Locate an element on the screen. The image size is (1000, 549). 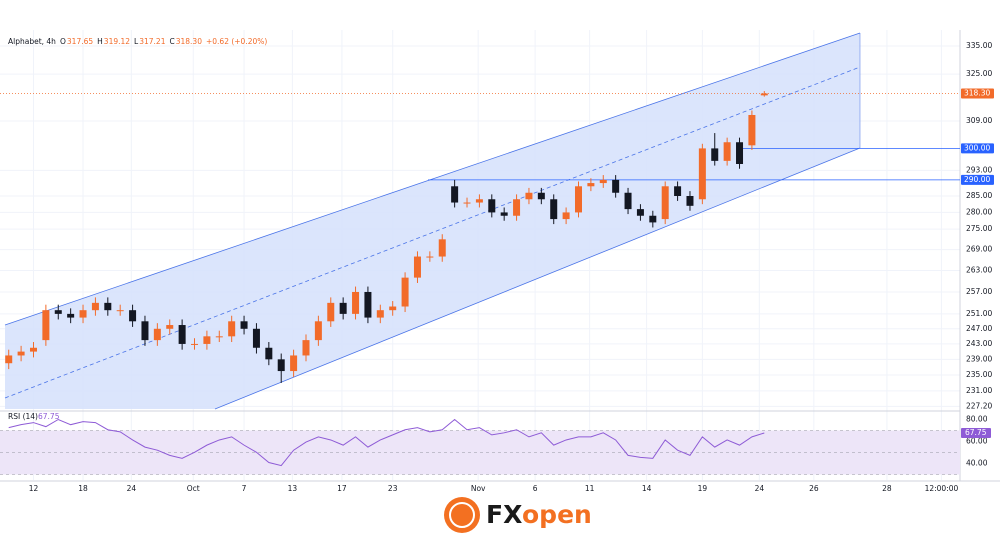
y-tick-label: 231.00 is located at coordinates (979, 390).